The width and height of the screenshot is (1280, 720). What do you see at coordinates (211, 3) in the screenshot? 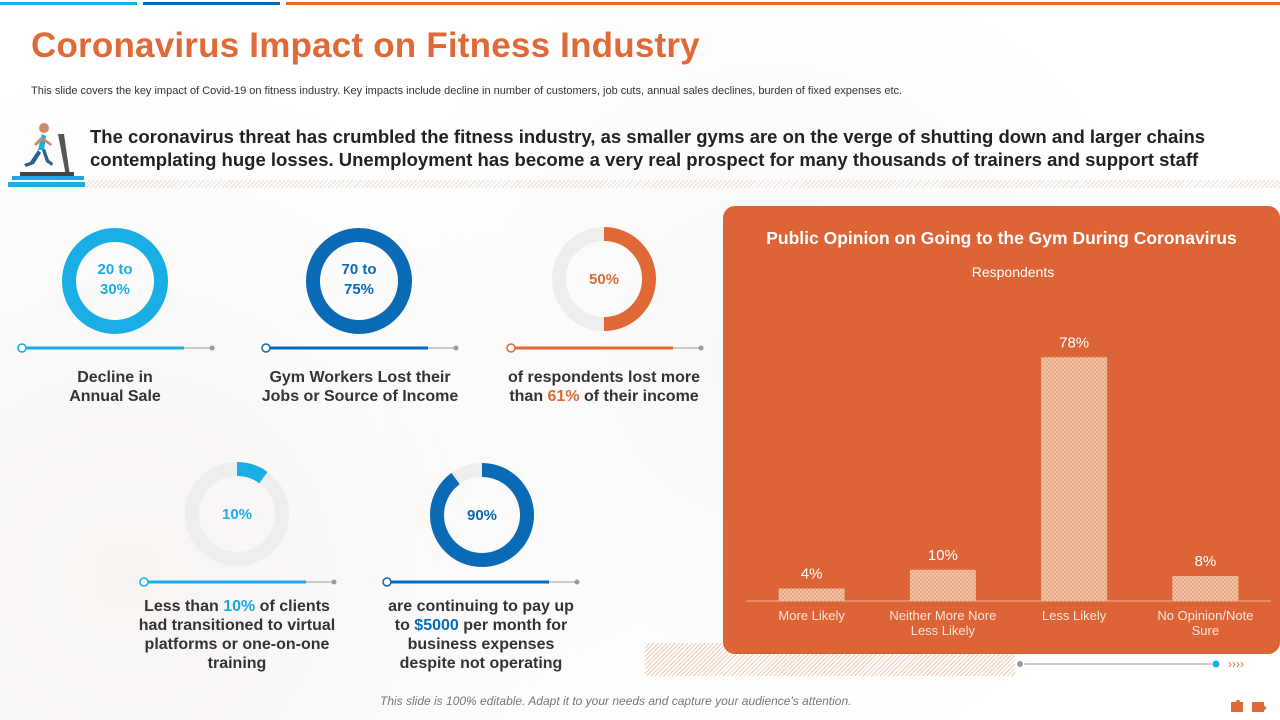
I see `top-bar-dark-blue` at bounding box center [211, 3].